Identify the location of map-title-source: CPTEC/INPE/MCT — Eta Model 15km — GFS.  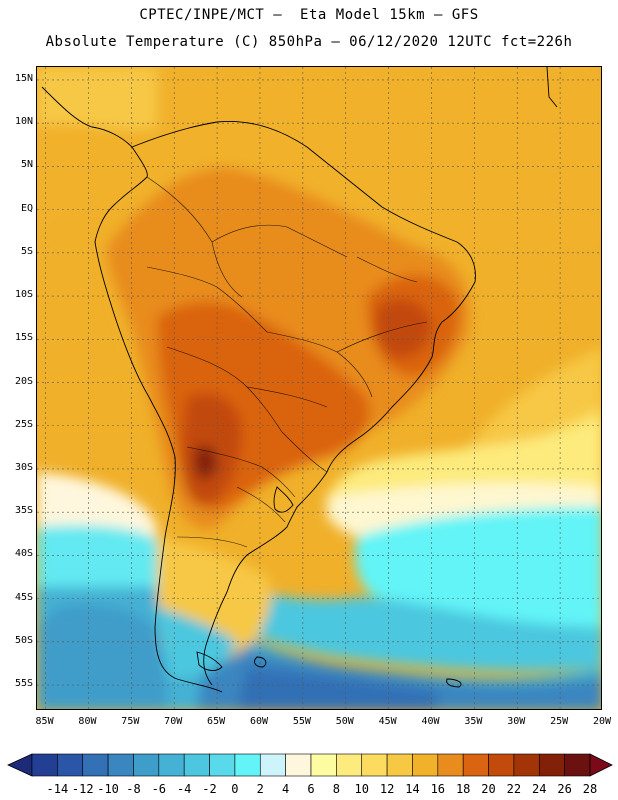
(309, 15).